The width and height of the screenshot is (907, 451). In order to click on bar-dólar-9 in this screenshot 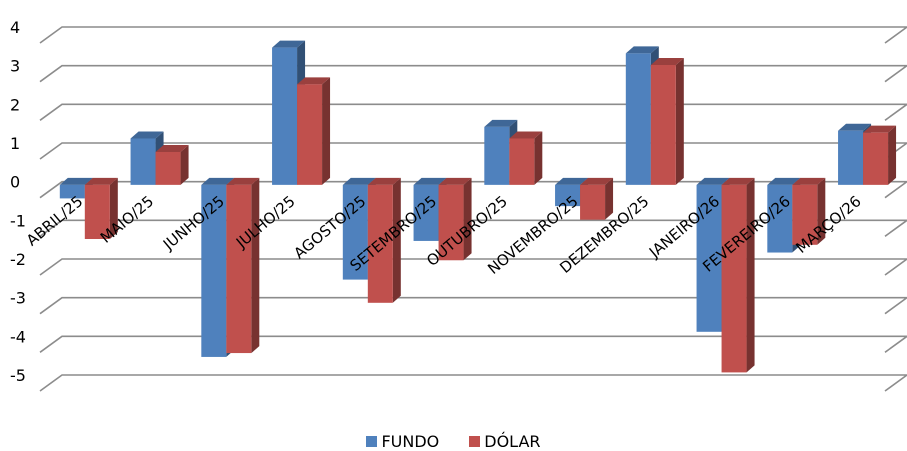, I will do `click(738, 275)`.